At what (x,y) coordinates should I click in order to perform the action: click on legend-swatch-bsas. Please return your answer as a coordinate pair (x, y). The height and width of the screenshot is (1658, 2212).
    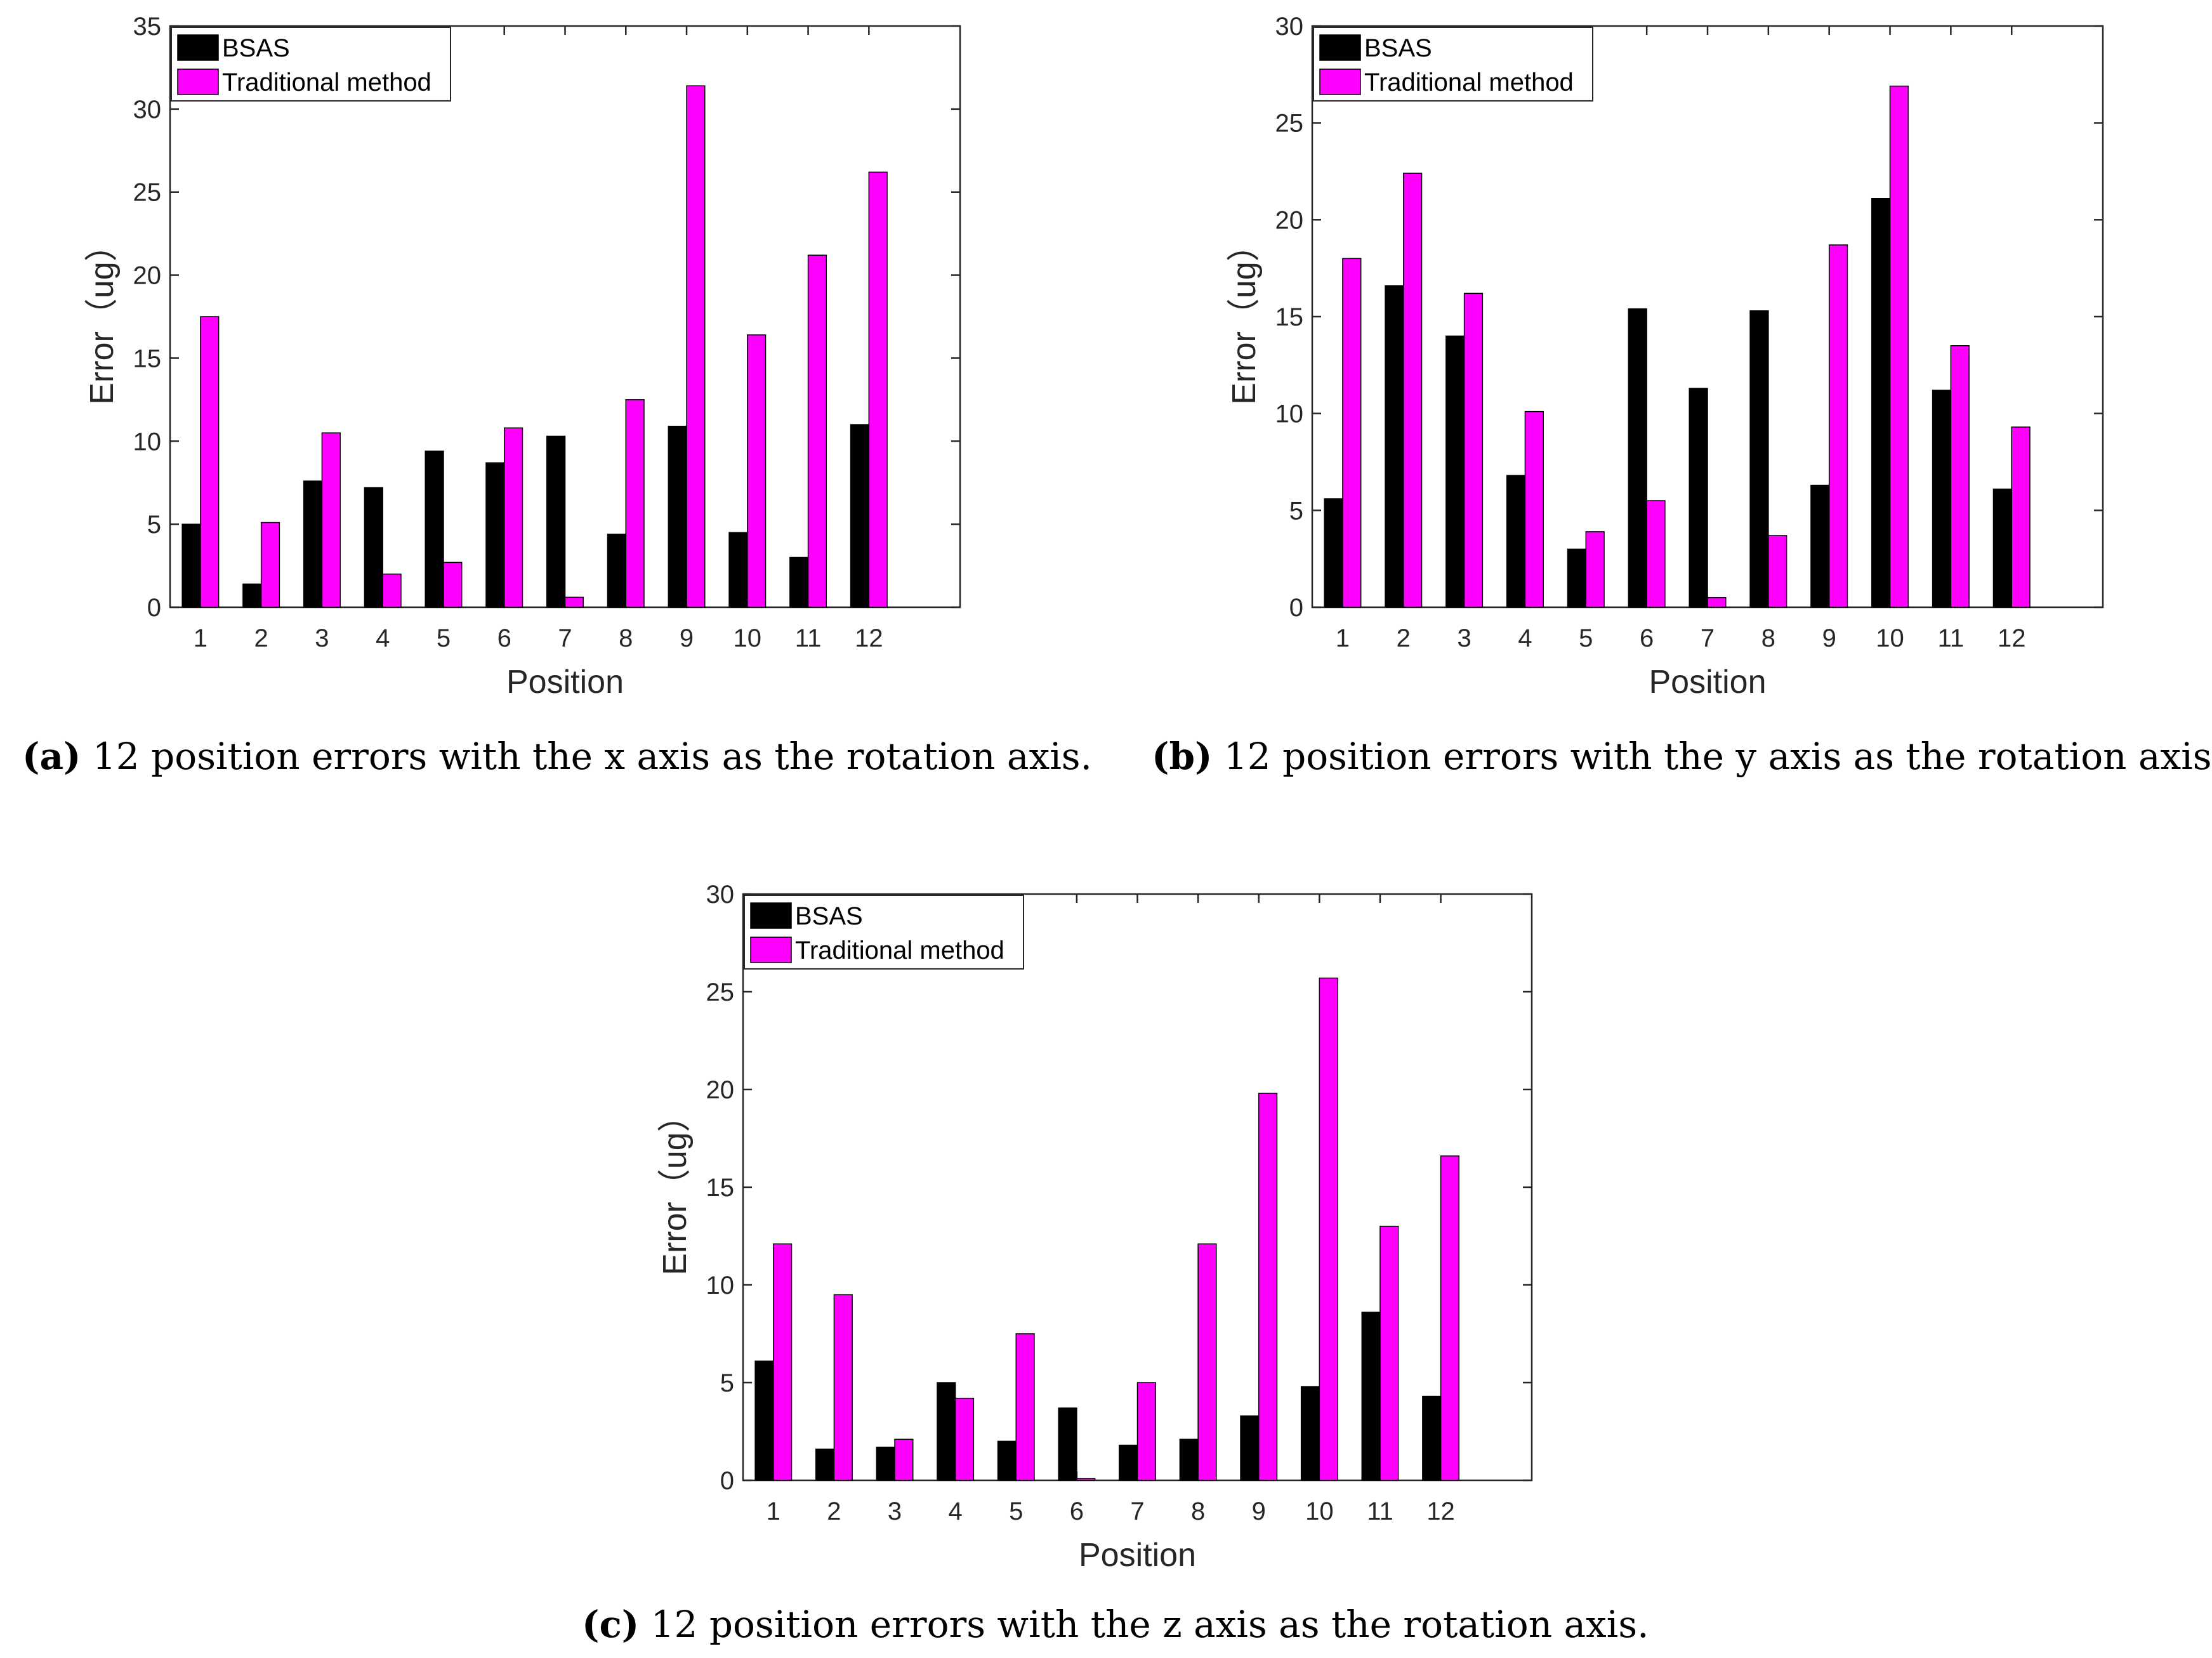
    Looking at the image, I should click on (198, 47).